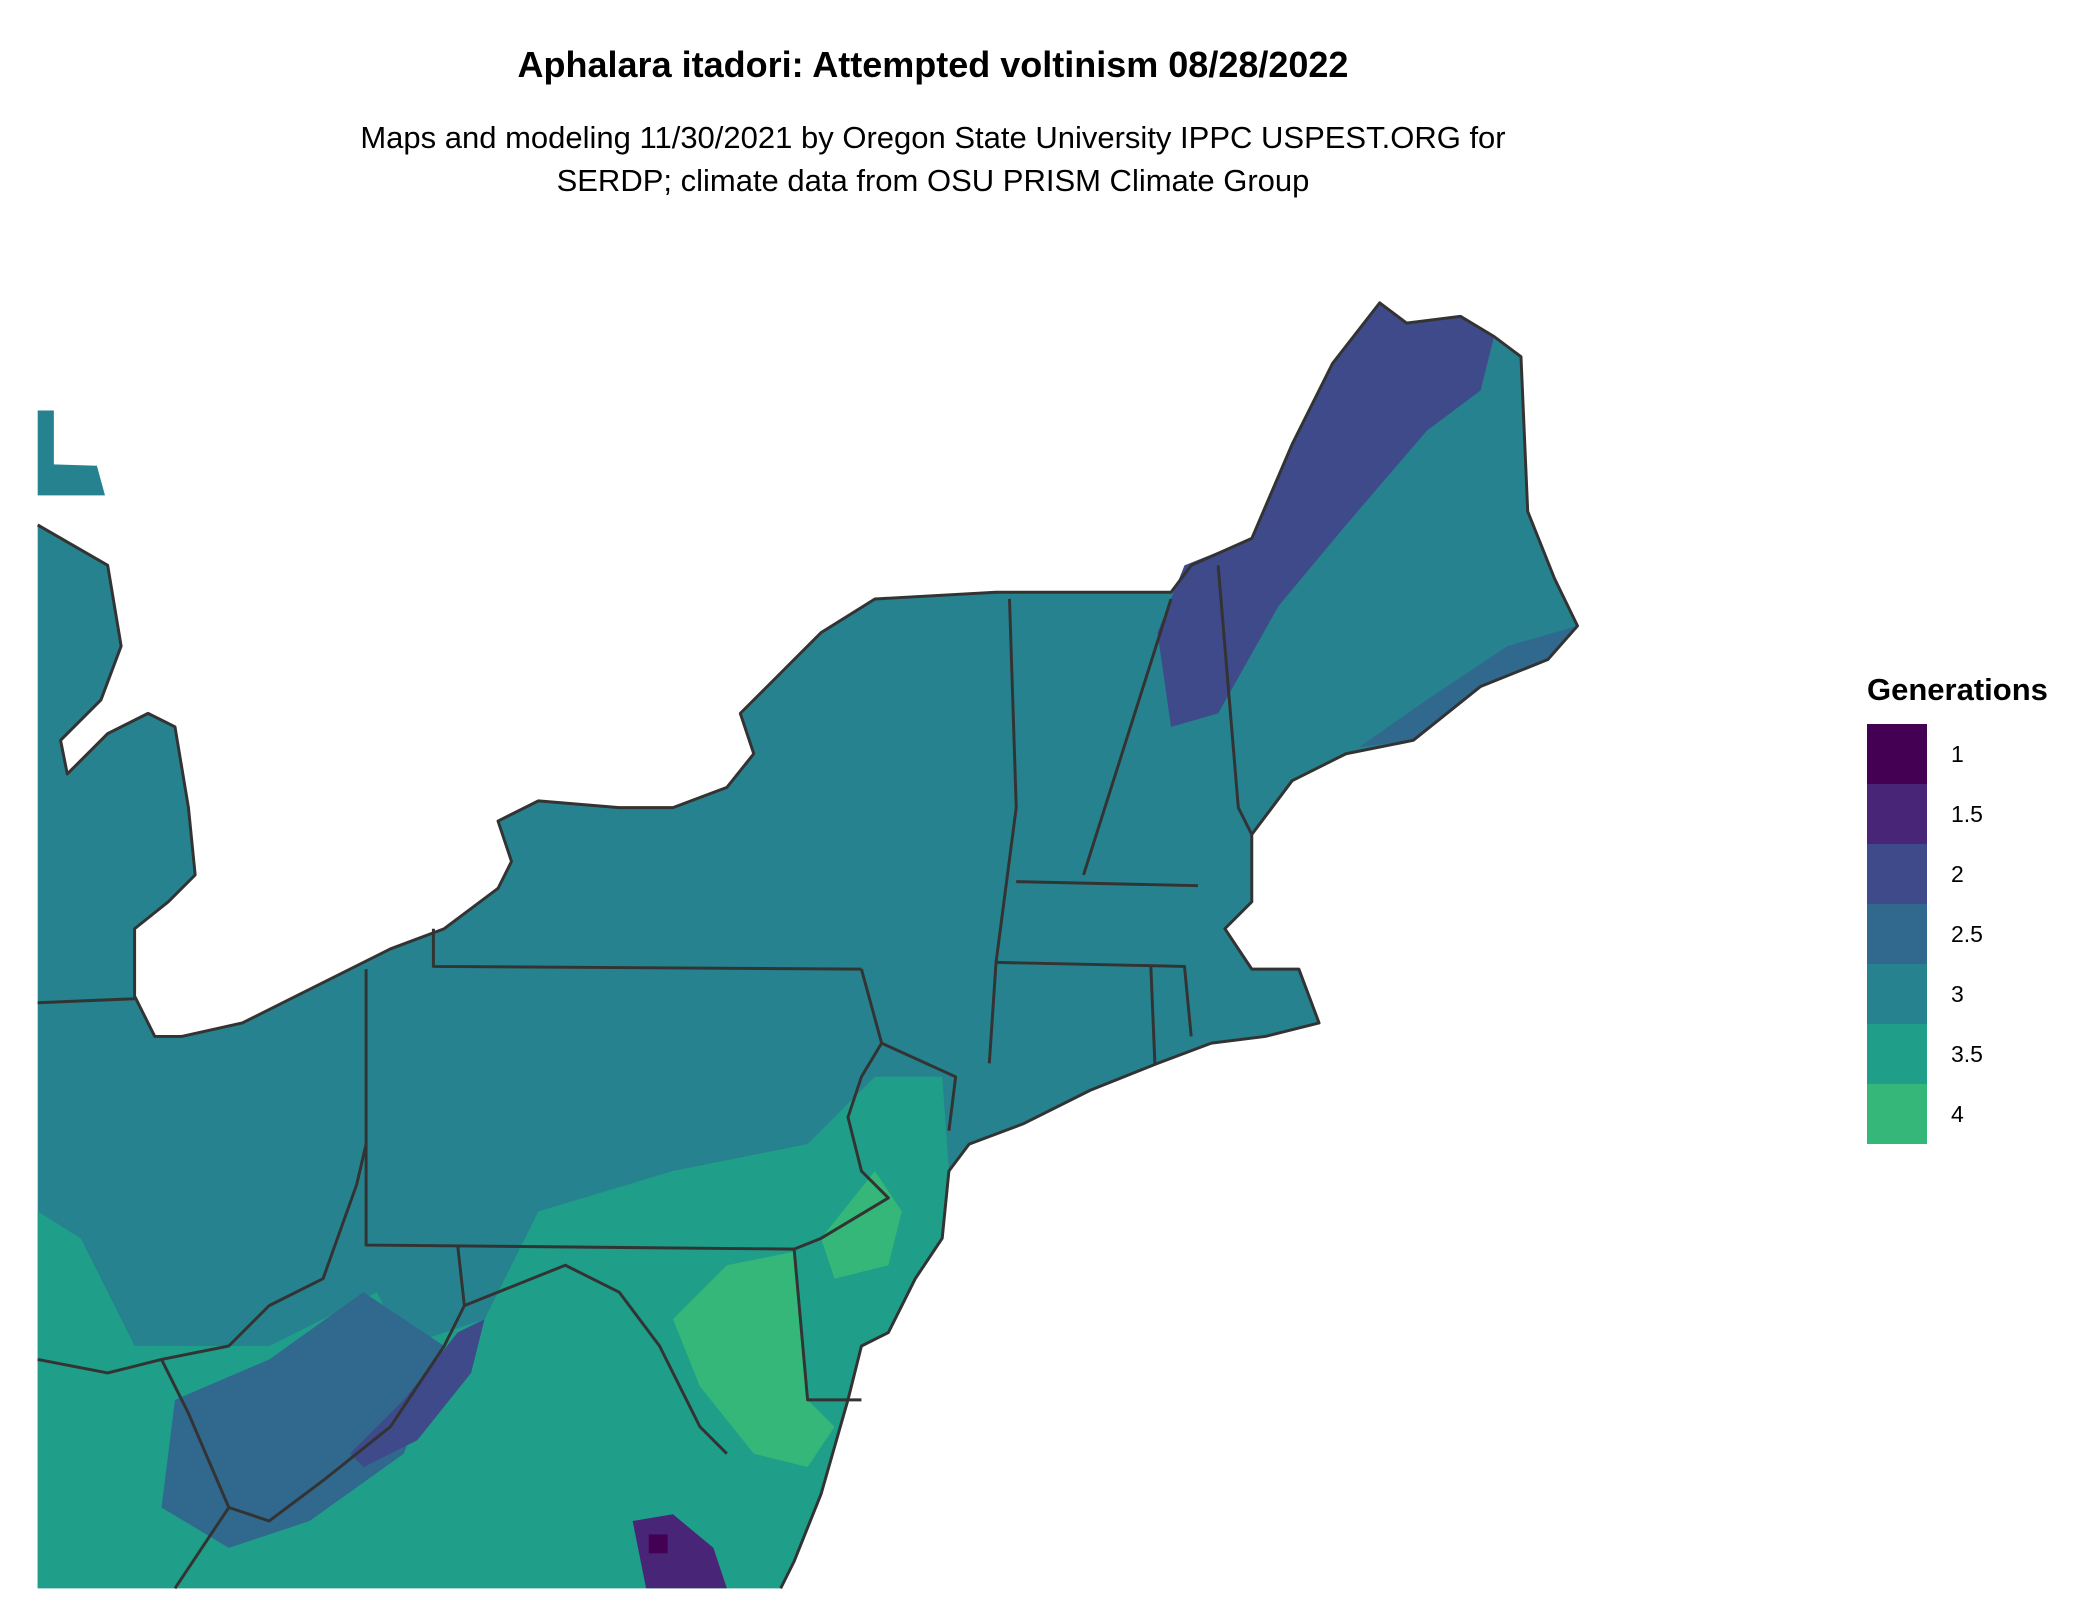  What do you see at coordinates (1107, 884) in the screenshot?
I see `border-ma-north` at bounding box center [1107, 884].